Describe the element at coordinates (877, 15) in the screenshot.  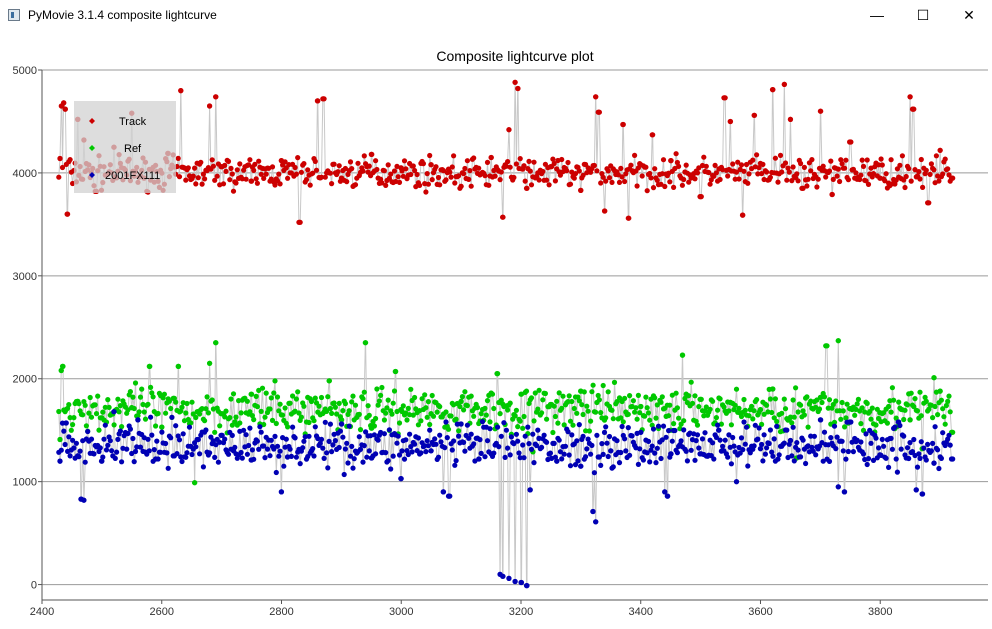
I see `minimize-button: —` at that location.